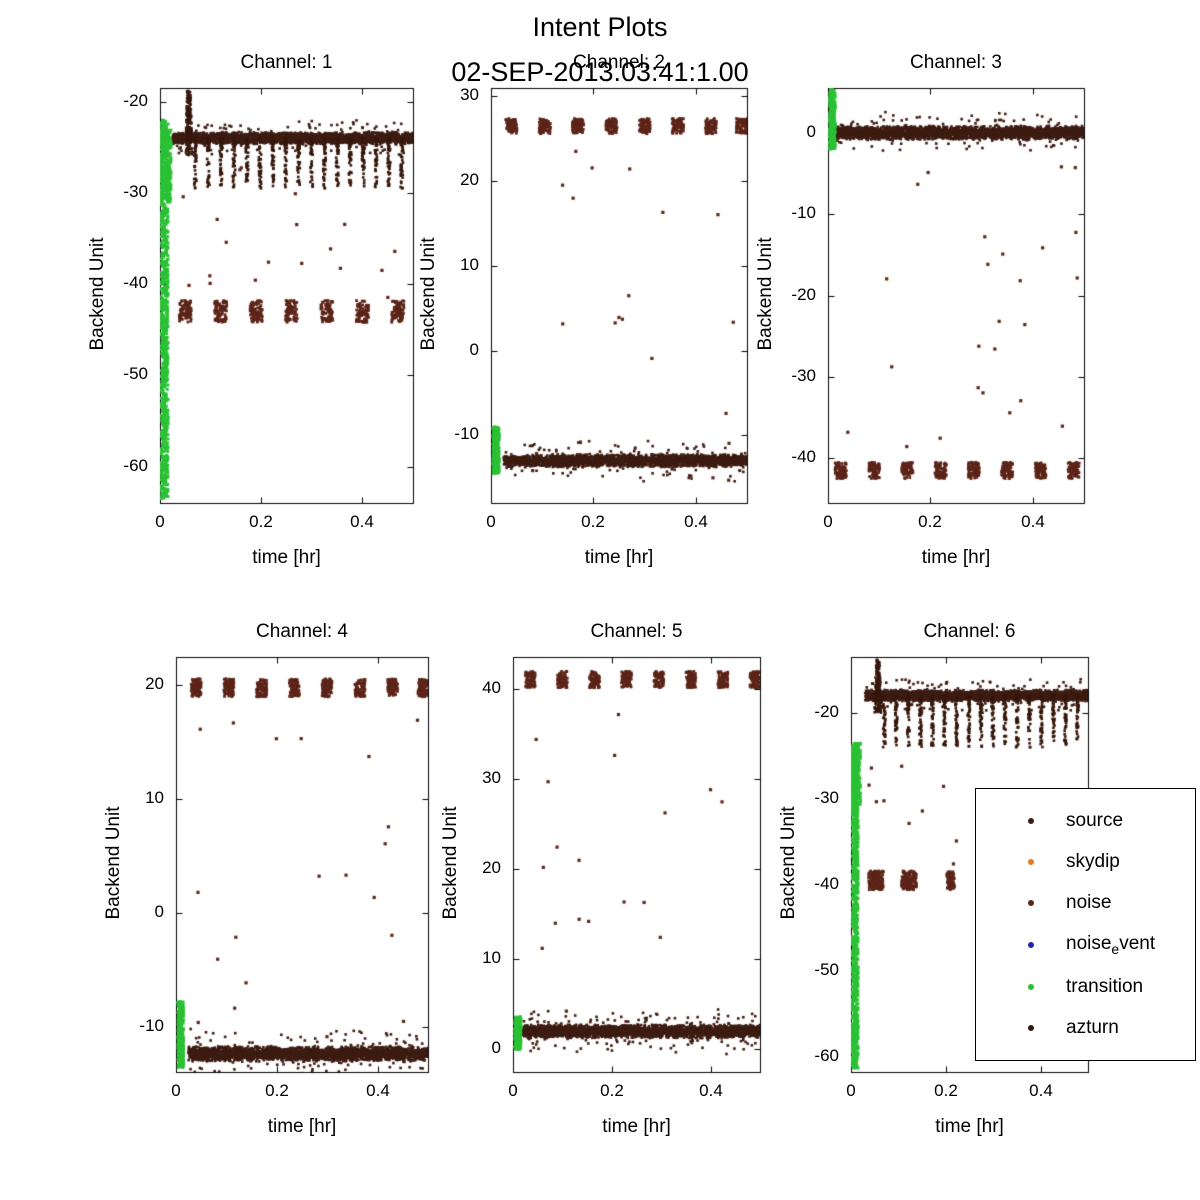  Describe the element at coordinates (1031, 862) in the screenshot. I see `legend-marker-skydip` at that location.